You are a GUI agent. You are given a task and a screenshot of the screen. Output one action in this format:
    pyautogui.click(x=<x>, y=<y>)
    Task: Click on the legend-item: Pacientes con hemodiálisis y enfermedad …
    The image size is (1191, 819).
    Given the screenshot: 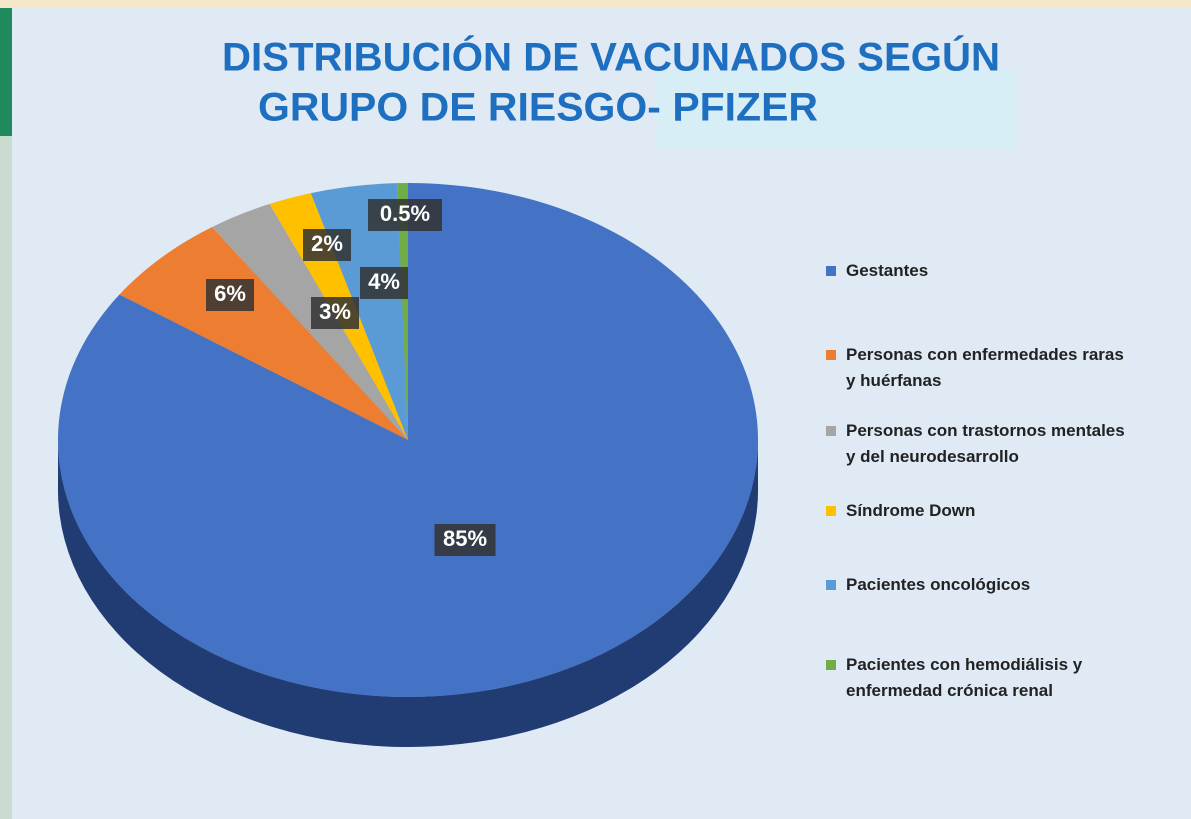 What is the action you would take?
    pyautogui.click(x=976, y=678)
    